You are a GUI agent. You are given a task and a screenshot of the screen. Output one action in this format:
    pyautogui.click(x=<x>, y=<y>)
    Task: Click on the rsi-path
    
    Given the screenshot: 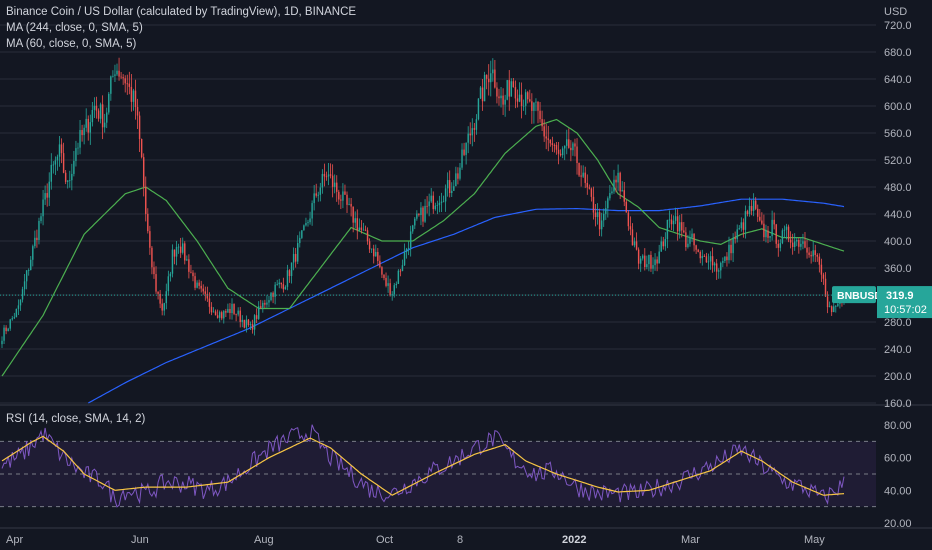 What is the action you would take?
    pyautogui.click(x=423, y=466)
    